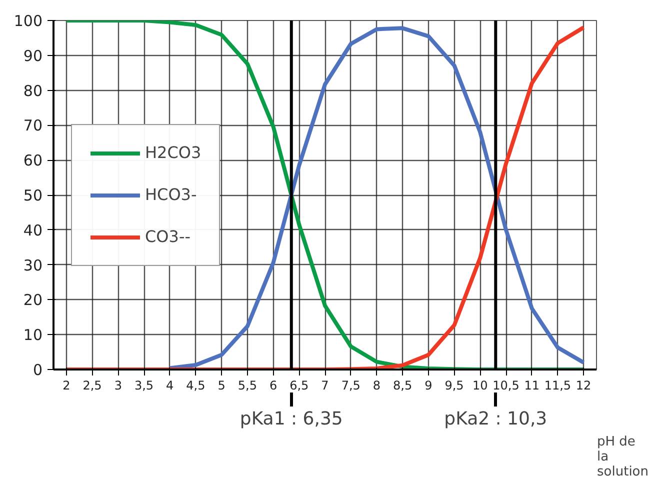 This screenshot has height=479, width=656. Describe the element at coordinates (402, 385) in the screenshot. I see `x-tick-label: 8,5` at that location.